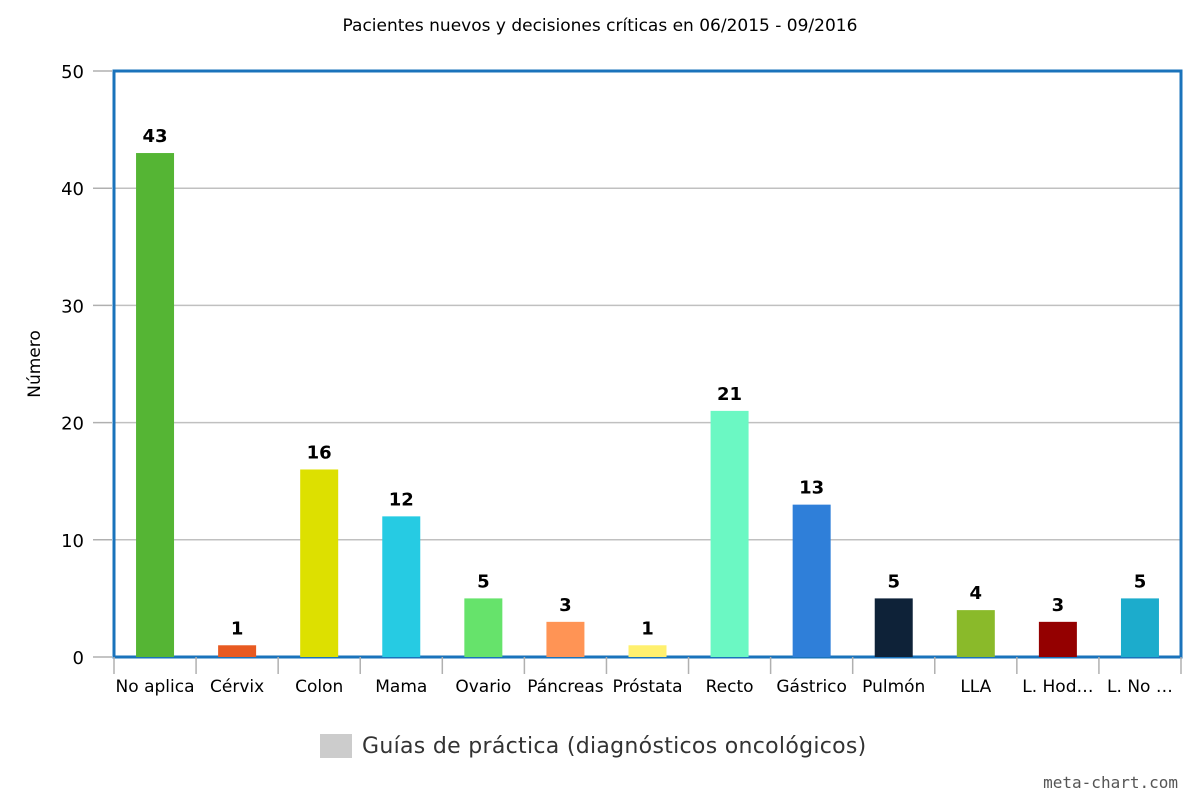 The height and width of the screenshot is (800, 1200). Describe the element at coordinates (648, 687) in the screenshot. I see `x-tick-label: Próstata` at that location.